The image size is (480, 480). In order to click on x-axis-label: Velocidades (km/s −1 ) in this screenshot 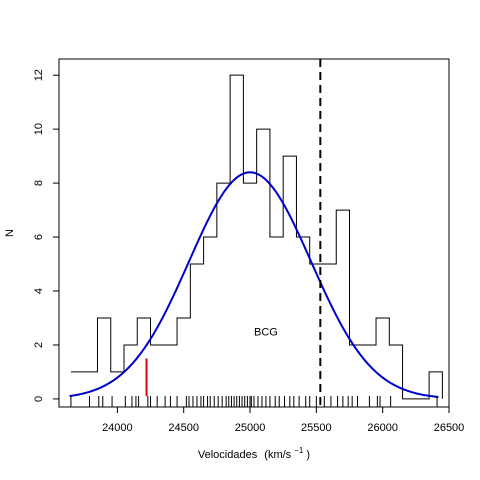, I will do `click(254, 452)`.